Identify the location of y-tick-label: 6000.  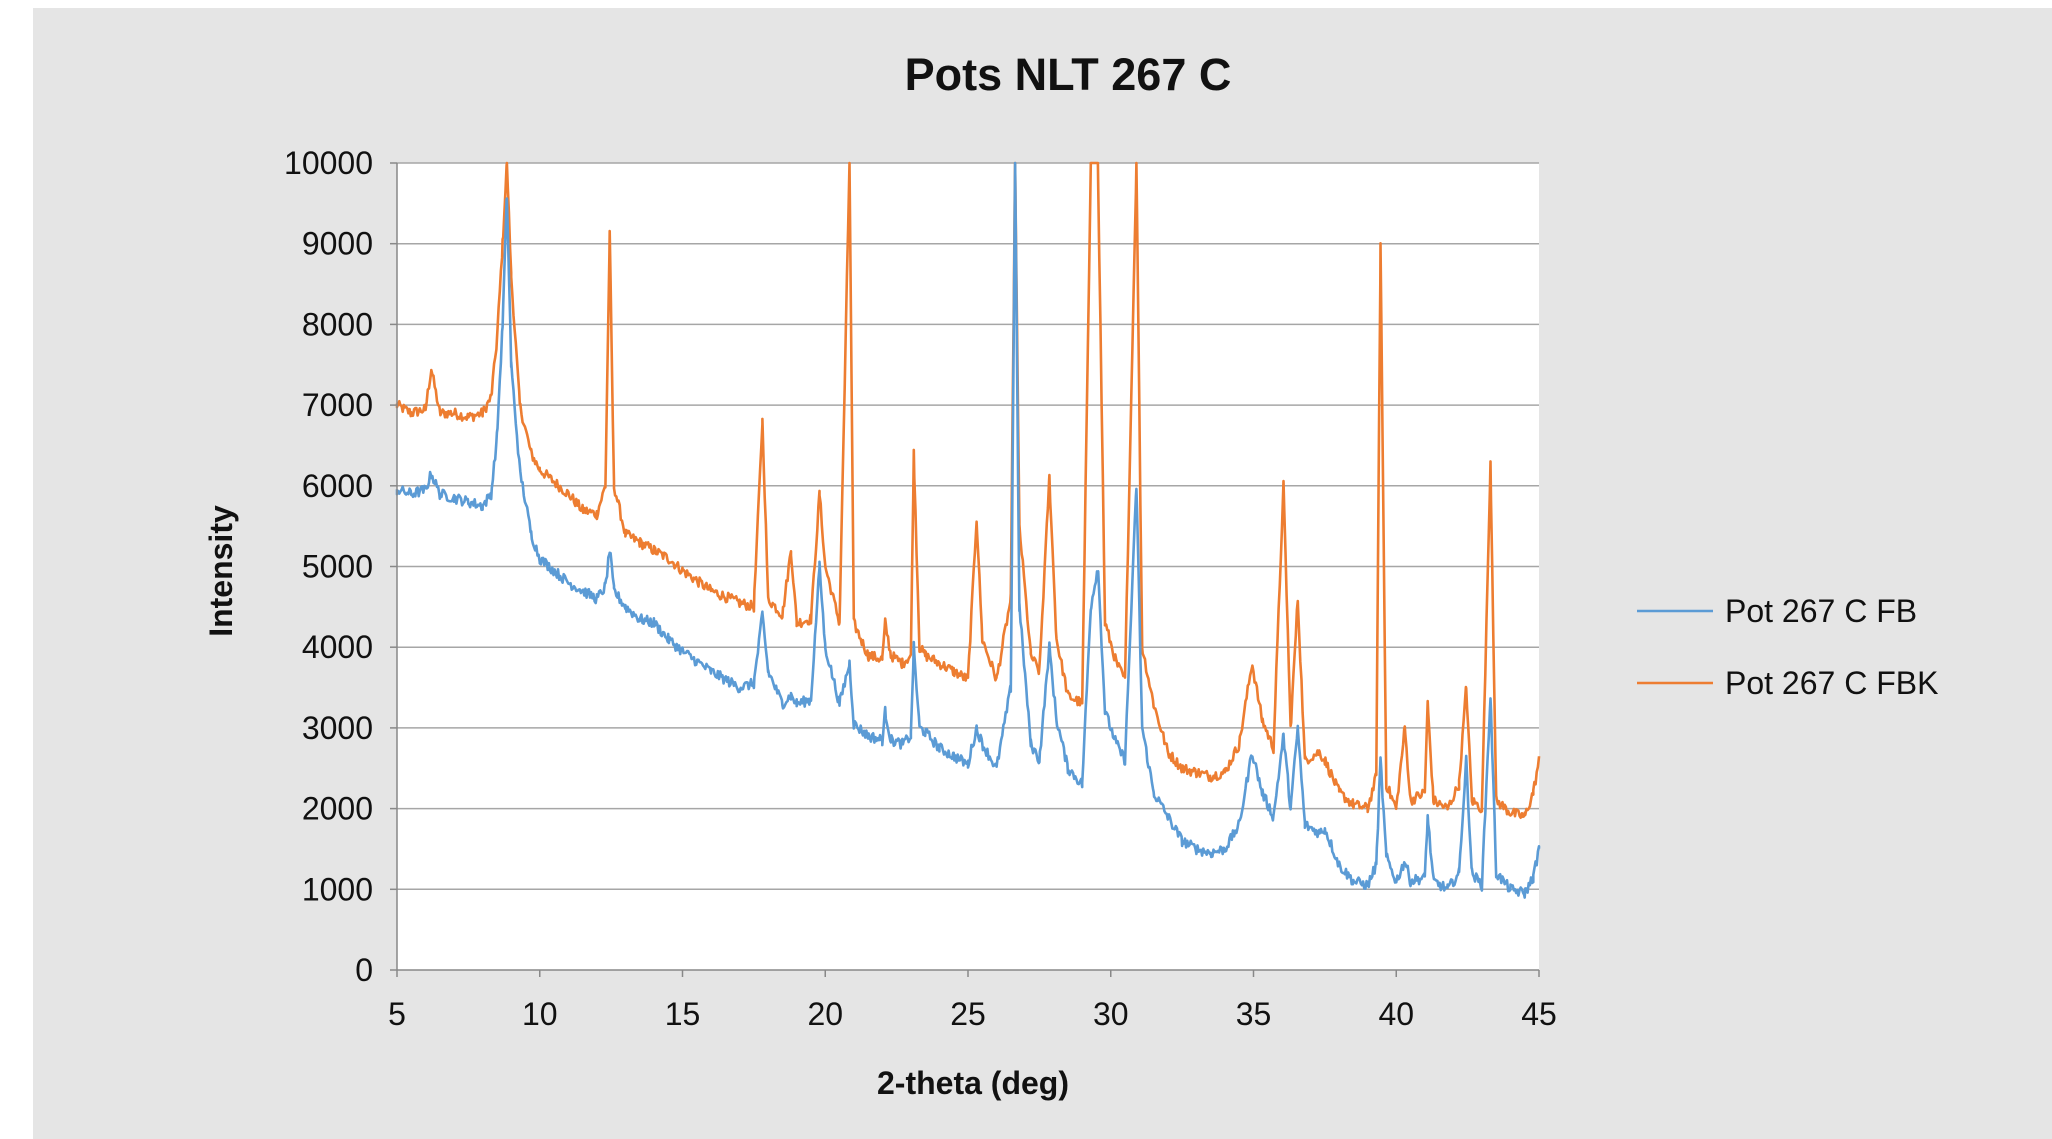
(337, 486).